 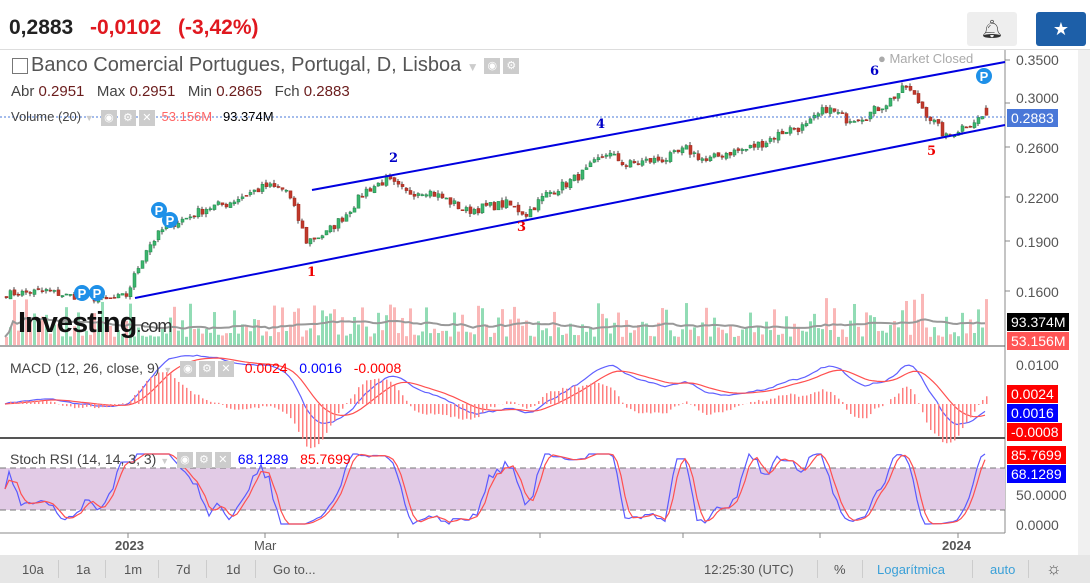 I want to click on range-7d: 7d, so click(x=183, y=569).